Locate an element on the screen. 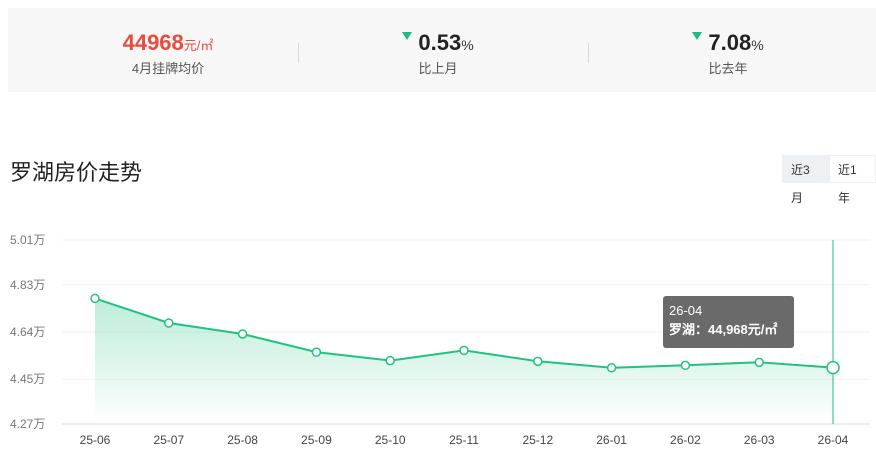 The image size is (876, 463). year-change-unit: % is located at coordinates (757, 45).